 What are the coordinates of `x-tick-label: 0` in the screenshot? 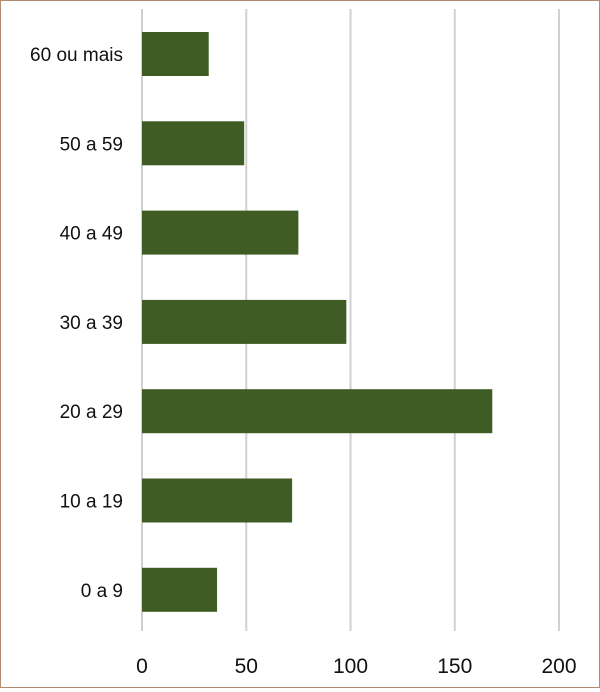 It's located at (142, 666).